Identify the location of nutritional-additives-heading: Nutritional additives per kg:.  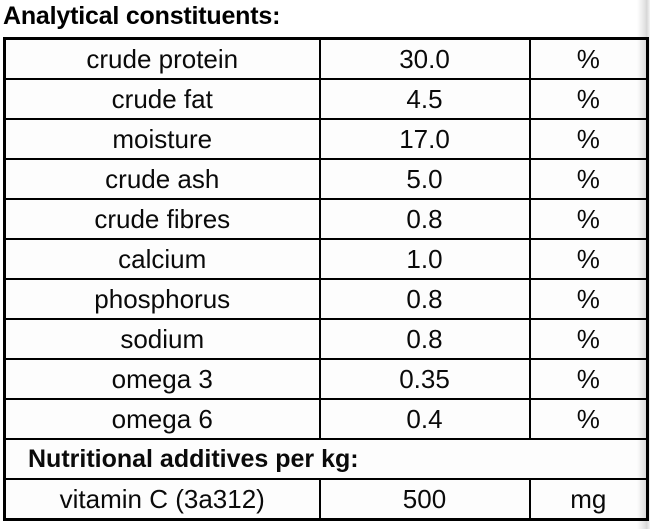
(326, 459).